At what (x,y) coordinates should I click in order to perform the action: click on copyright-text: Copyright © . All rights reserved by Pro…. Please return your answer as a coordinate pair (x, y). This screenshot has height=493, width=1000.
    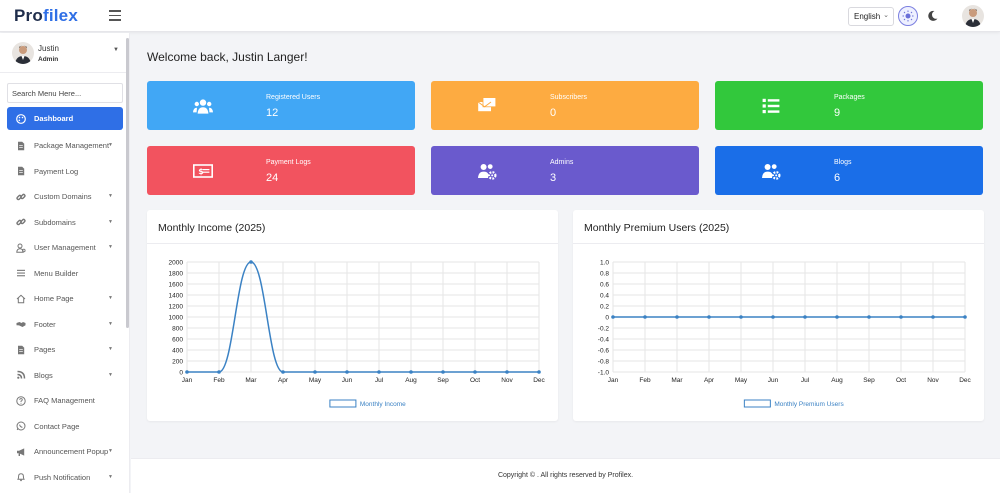
    Looking at the image, I should click on (565, 475).